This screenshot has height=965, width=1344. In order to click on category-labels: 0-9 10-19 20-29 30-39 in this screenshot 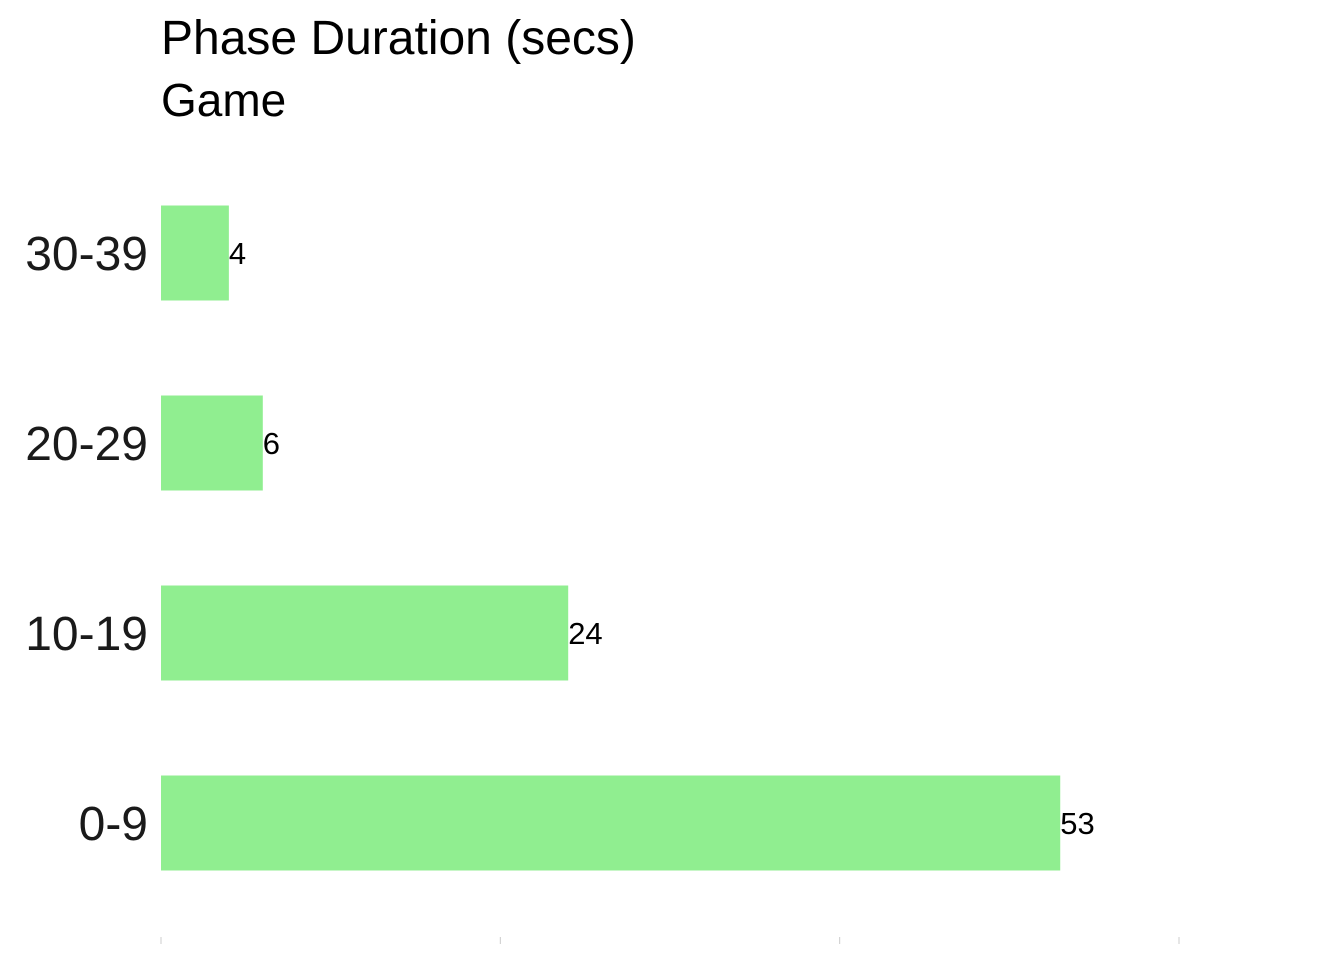, I will do `click(86, 539)`.